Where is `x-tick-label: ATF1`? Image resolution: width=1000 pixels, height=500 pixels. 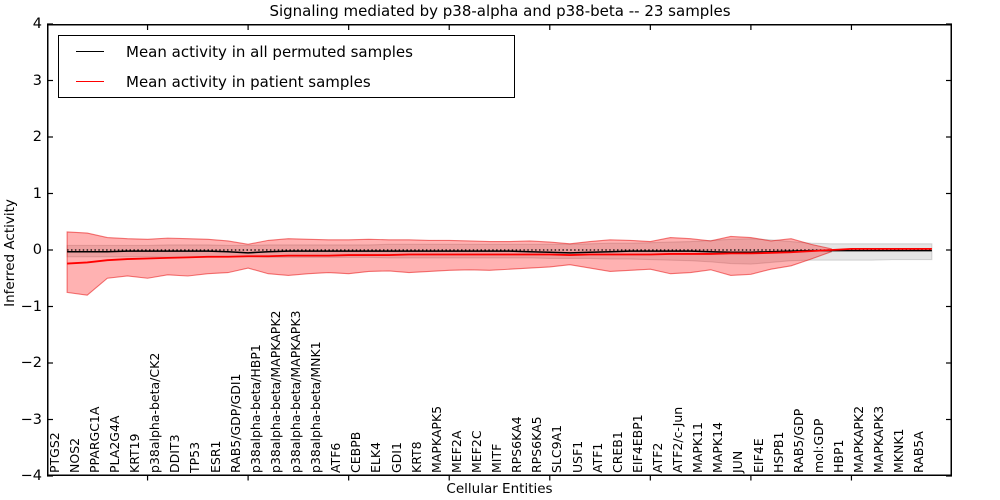 x-tick-label: ATF1 is located at coordinates (597, 457).